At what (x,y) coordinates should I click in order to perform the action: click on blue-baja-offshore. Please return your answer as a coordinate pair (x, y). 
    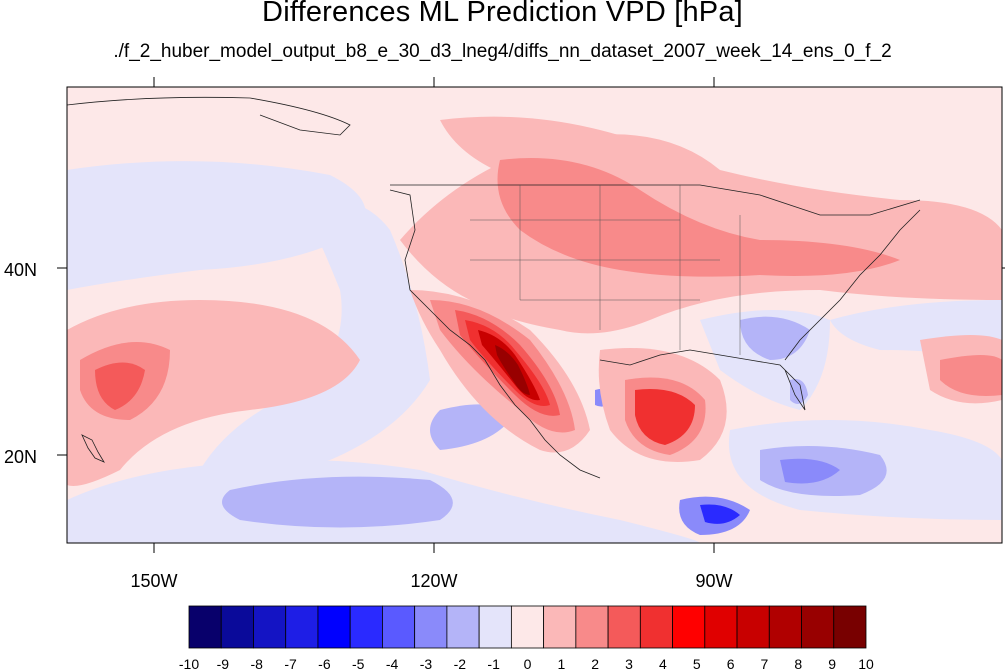
    Looking at the image, I should click on (470, 427).